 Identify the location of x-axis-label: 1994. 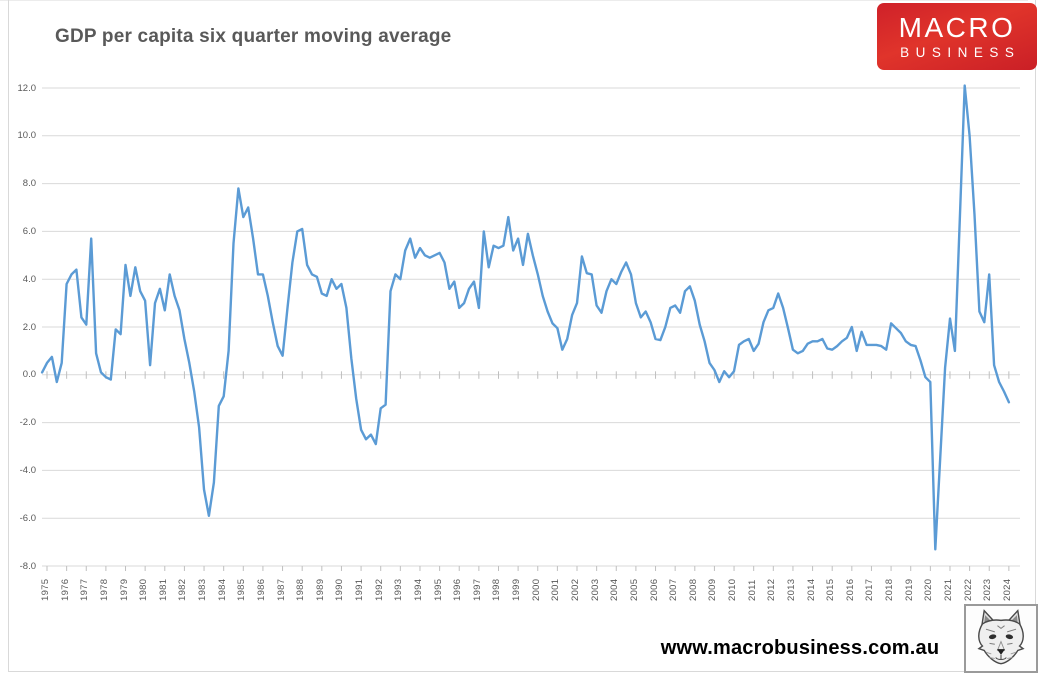
(418, 589).